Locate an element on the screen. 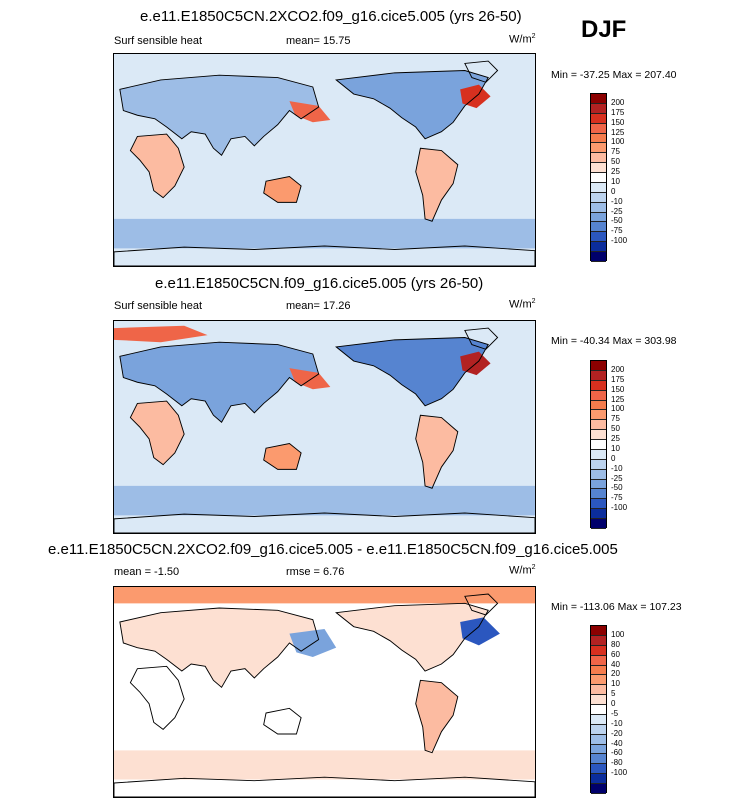 Image resolution: width=733 pixels, height=803 pixels. colorbar-tick-label: -60 is located at coordinates (617, 753).